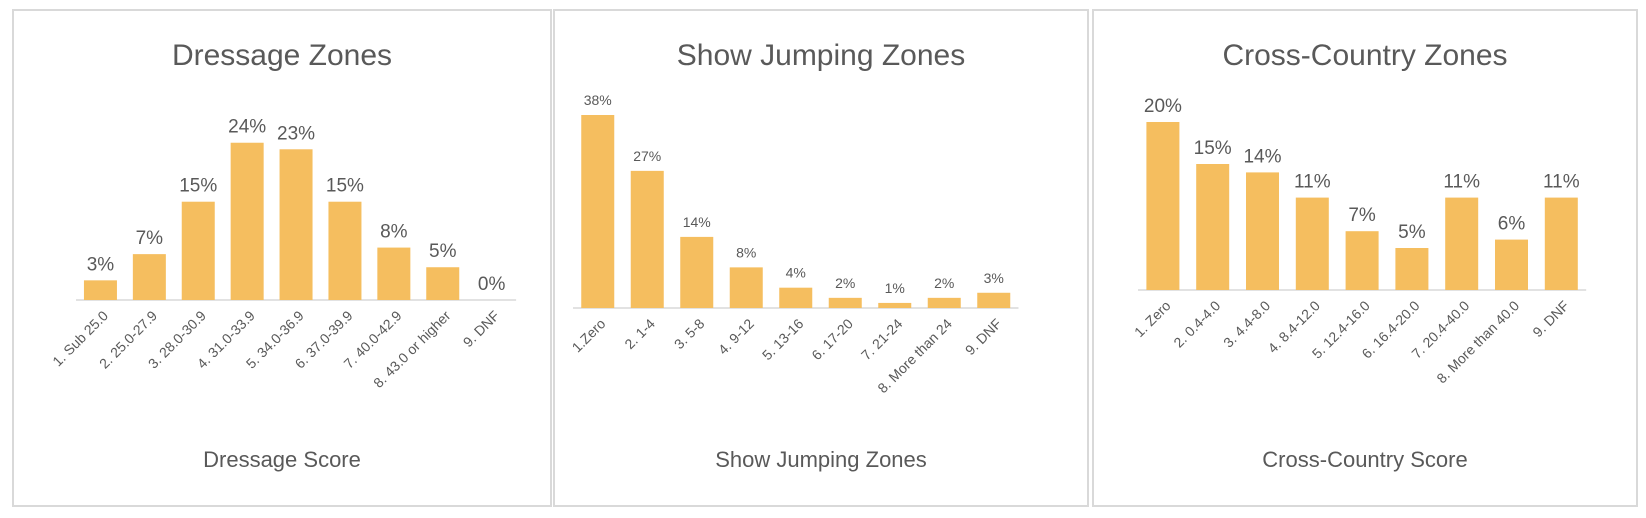 This screenshot has height=518, width=1646. I want to click on data-label: 24%, so click(247, 127).